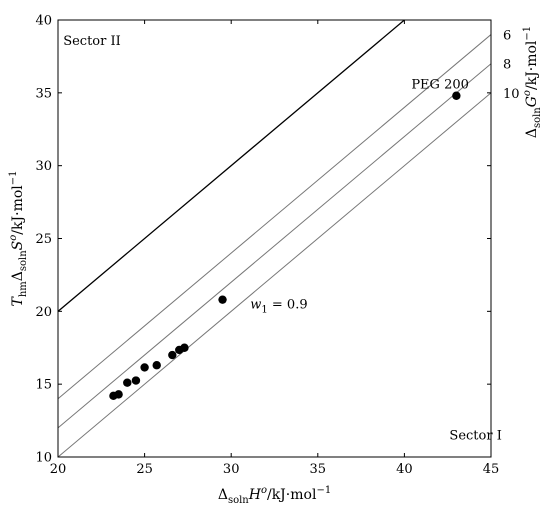 The image size is (550, 505). I want to click on annotation-0-9: w1 = 0.9, so click(278, 306).